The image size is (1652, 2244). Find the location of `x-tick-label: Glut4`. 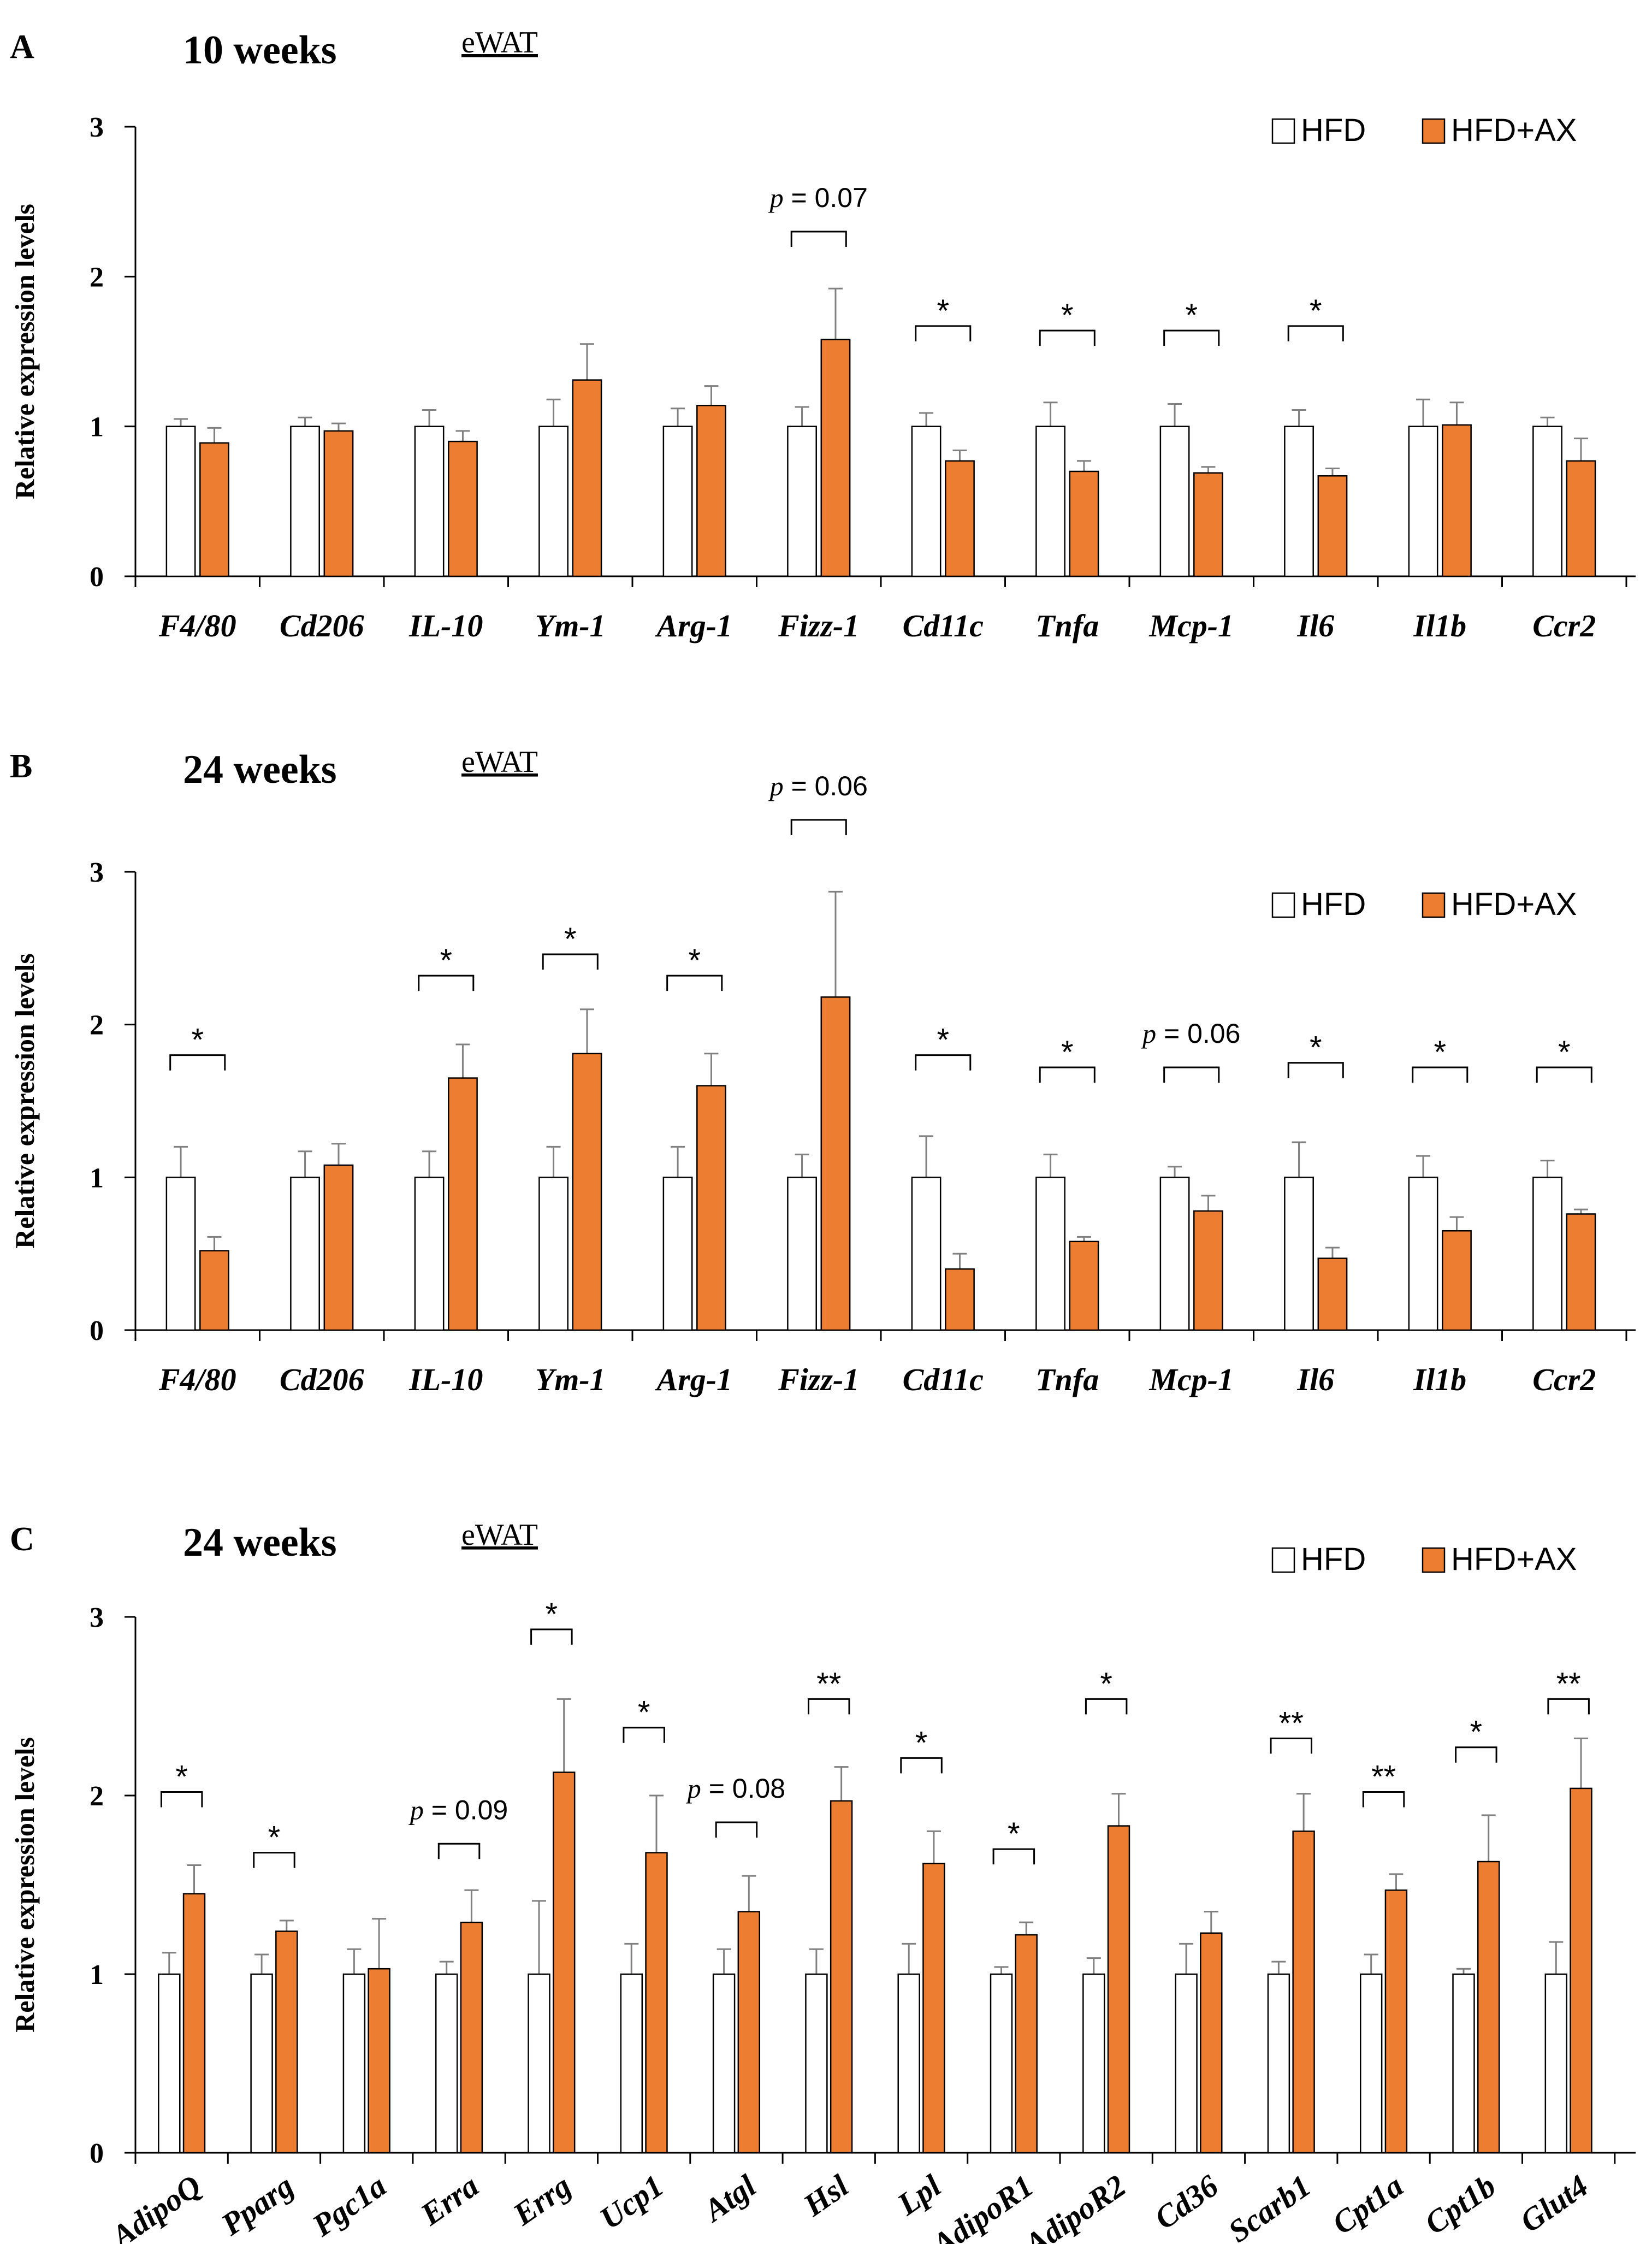

x-tick-label: Glut4 is located at coordinates (1554, 2203).